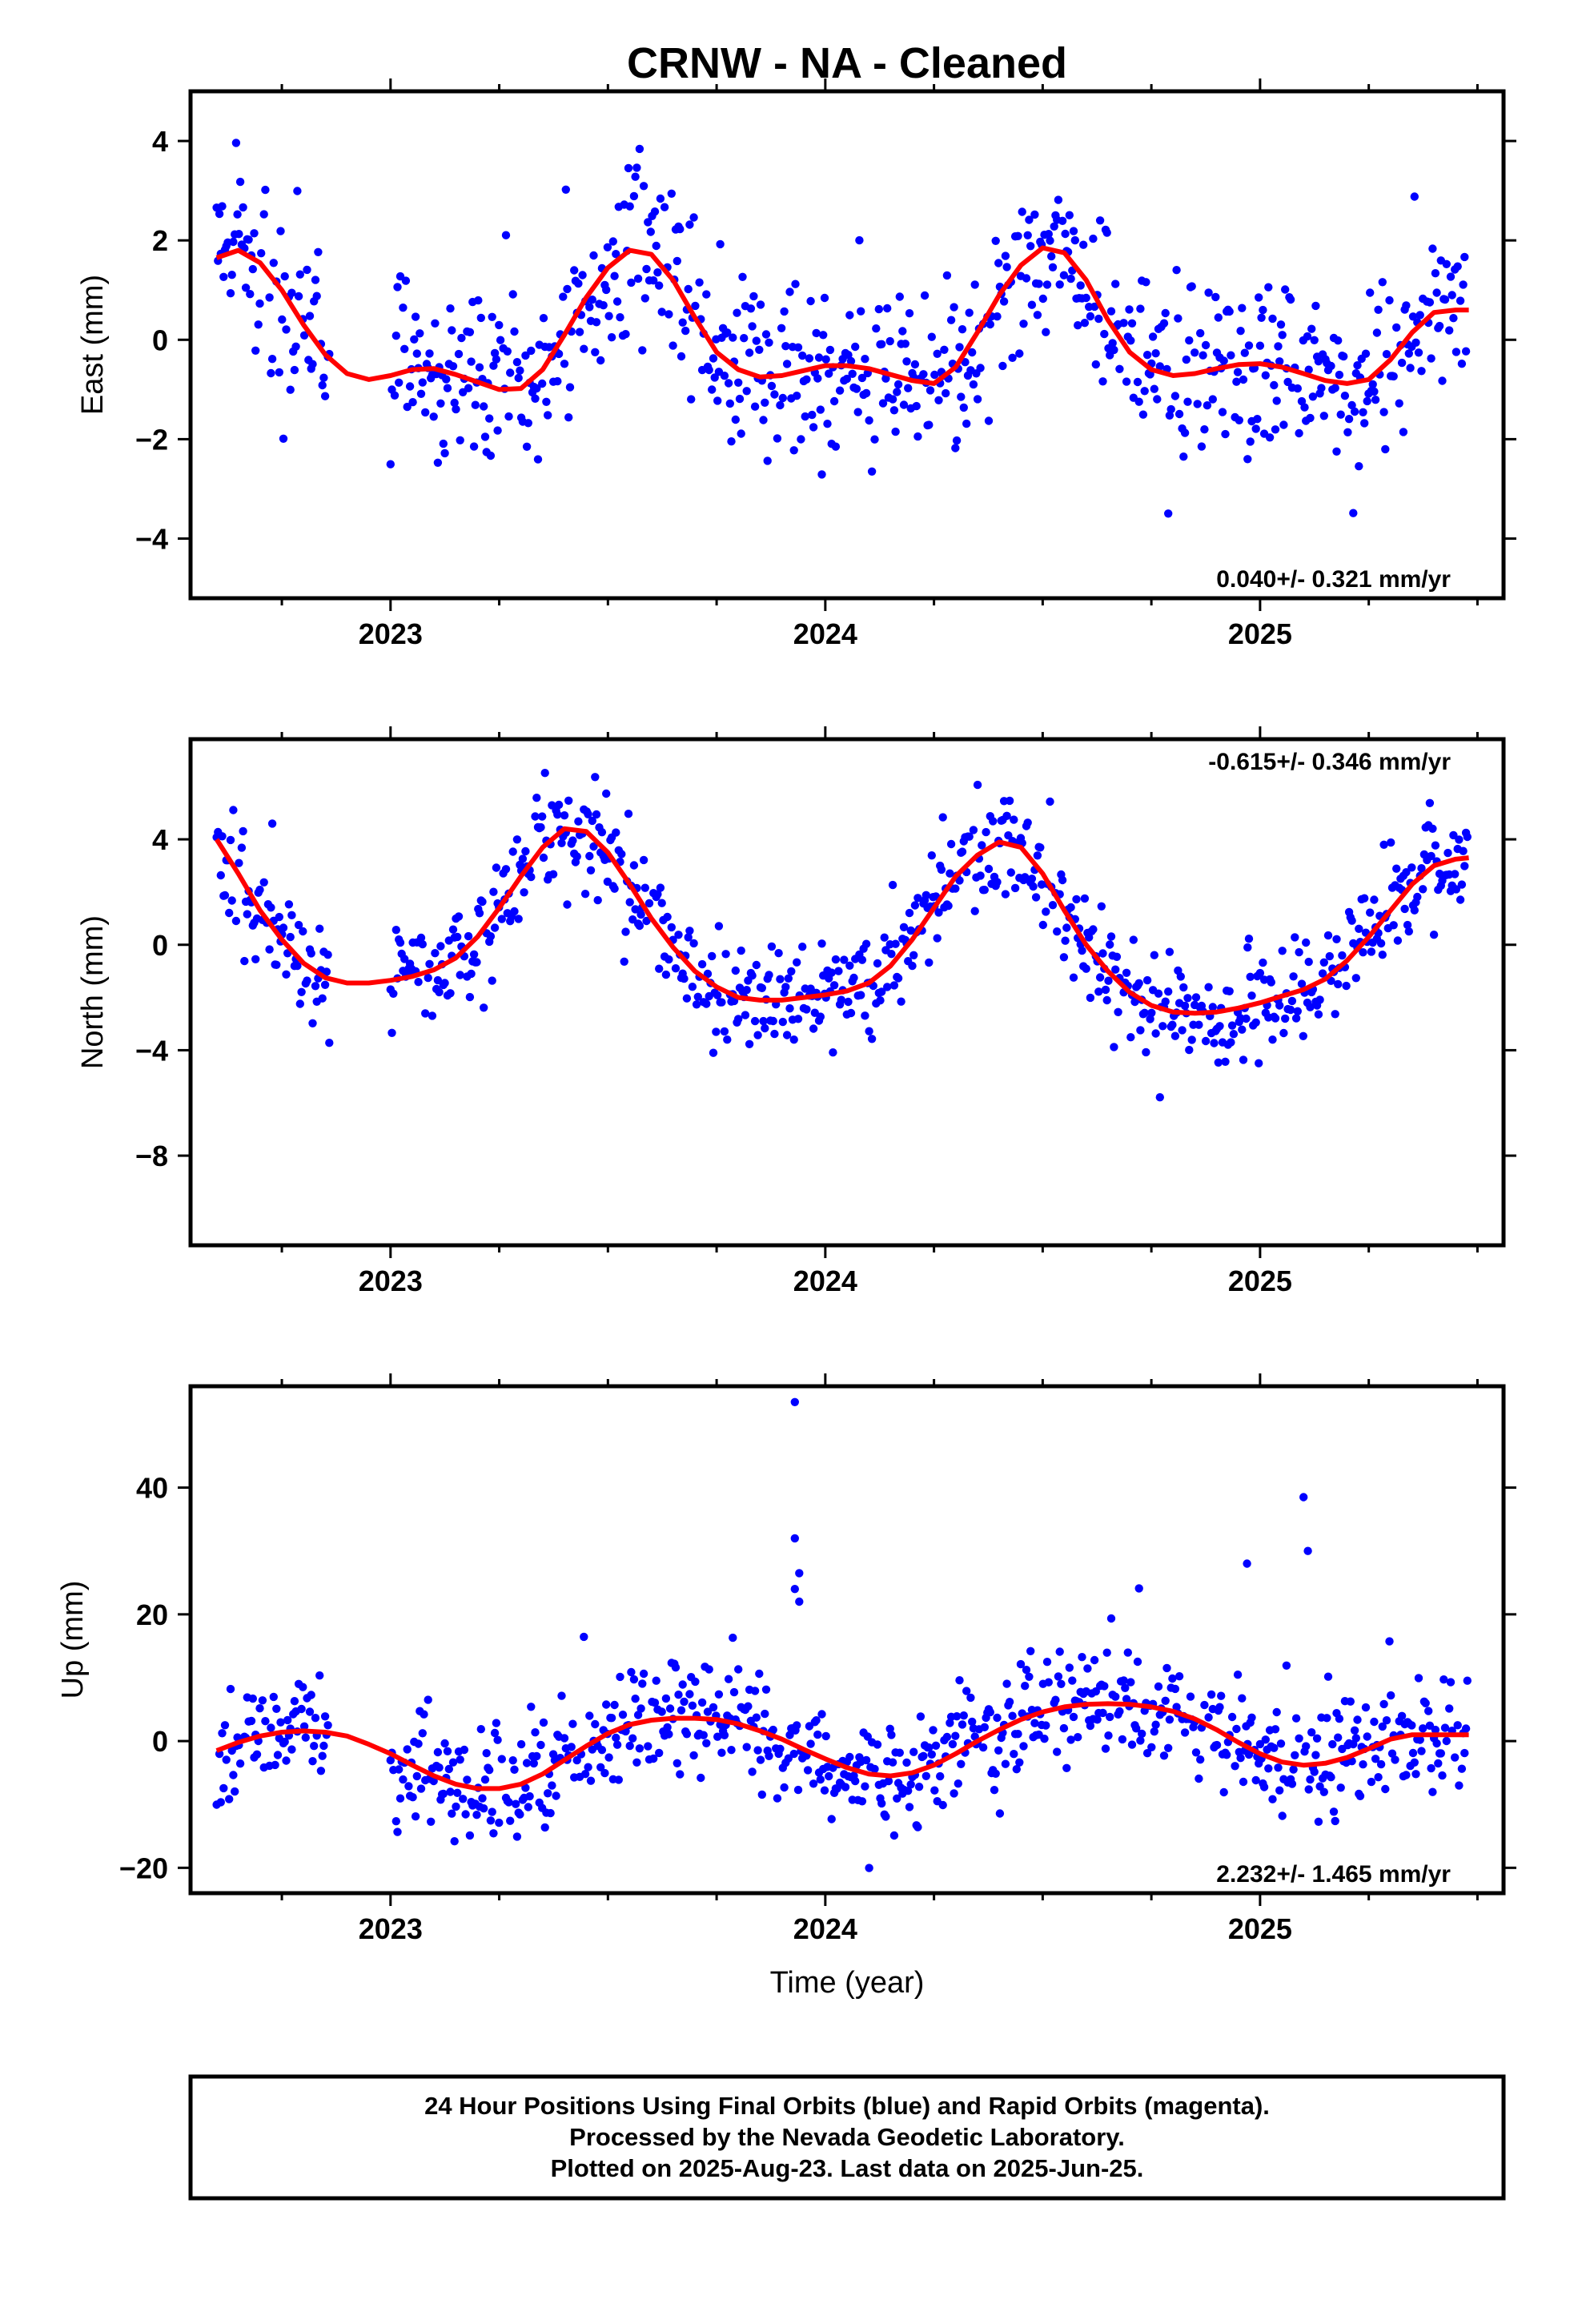  What do you see at coordinates (391, 633) in the screenshot?
I see `east-x-tick-label: 2023` at bounding box center [391, 633].